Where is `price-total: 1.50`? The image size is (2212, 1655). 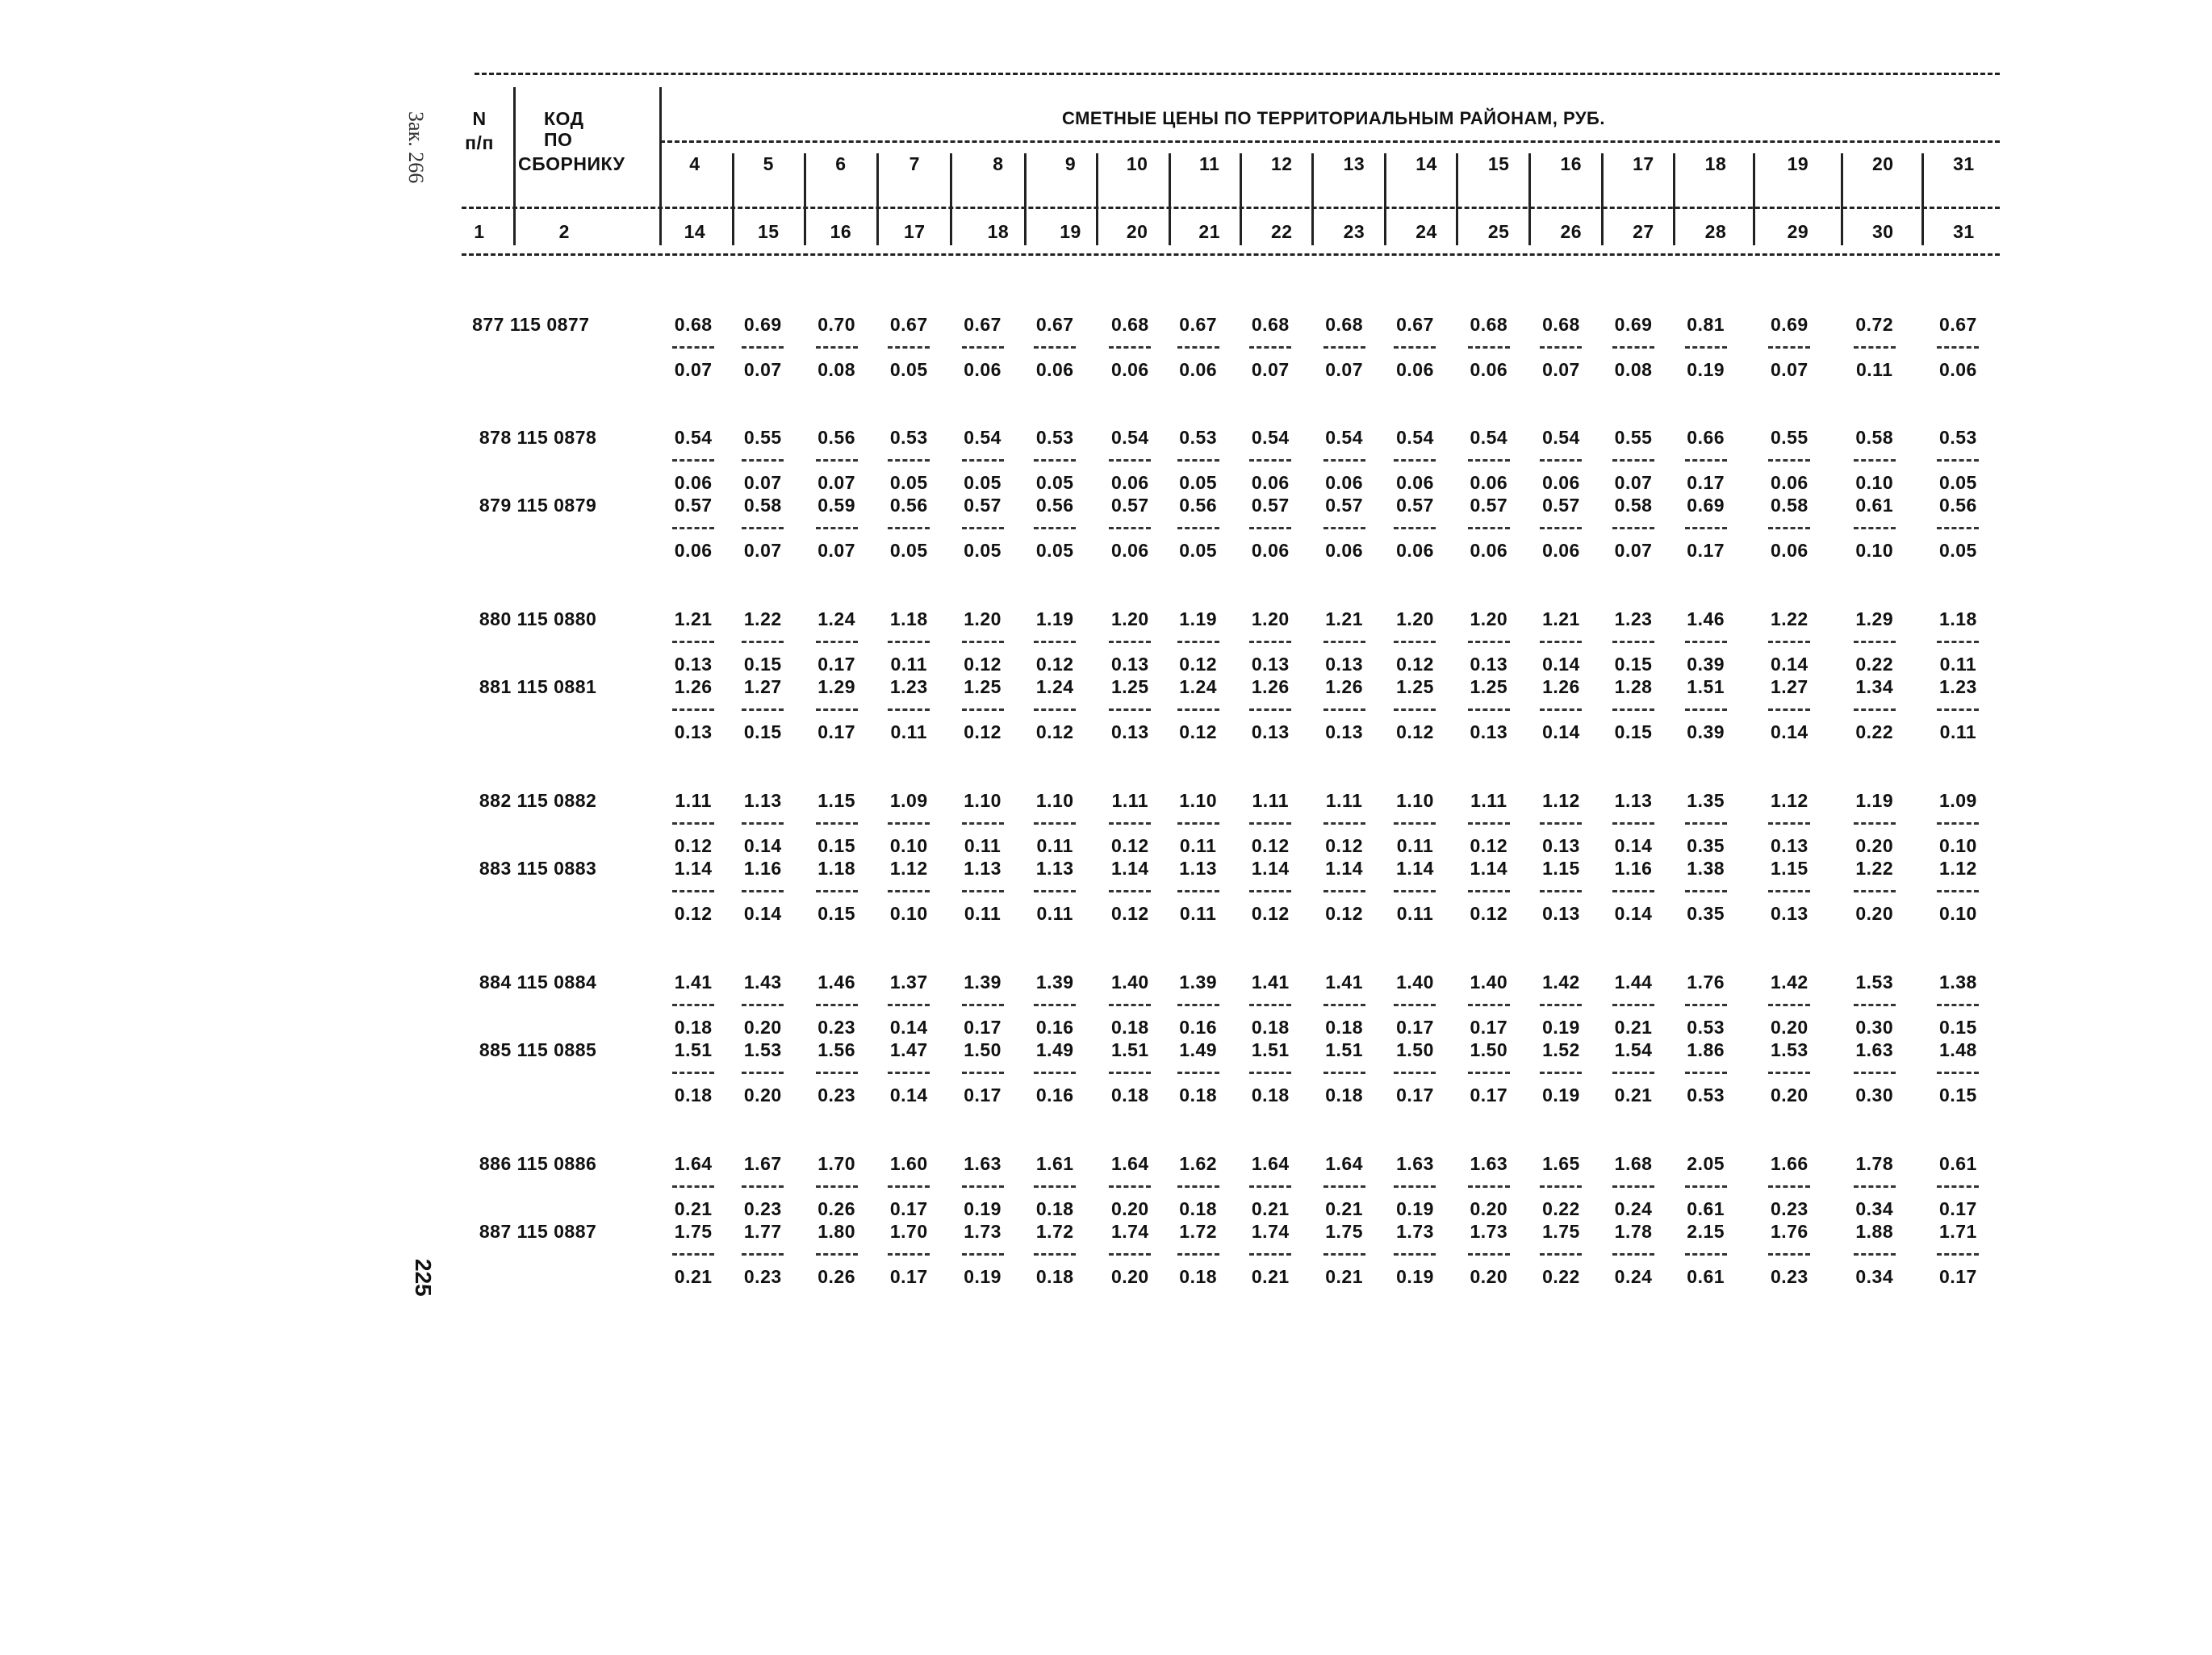
price-total: 1.50 is located at coordinates (983, 1049).